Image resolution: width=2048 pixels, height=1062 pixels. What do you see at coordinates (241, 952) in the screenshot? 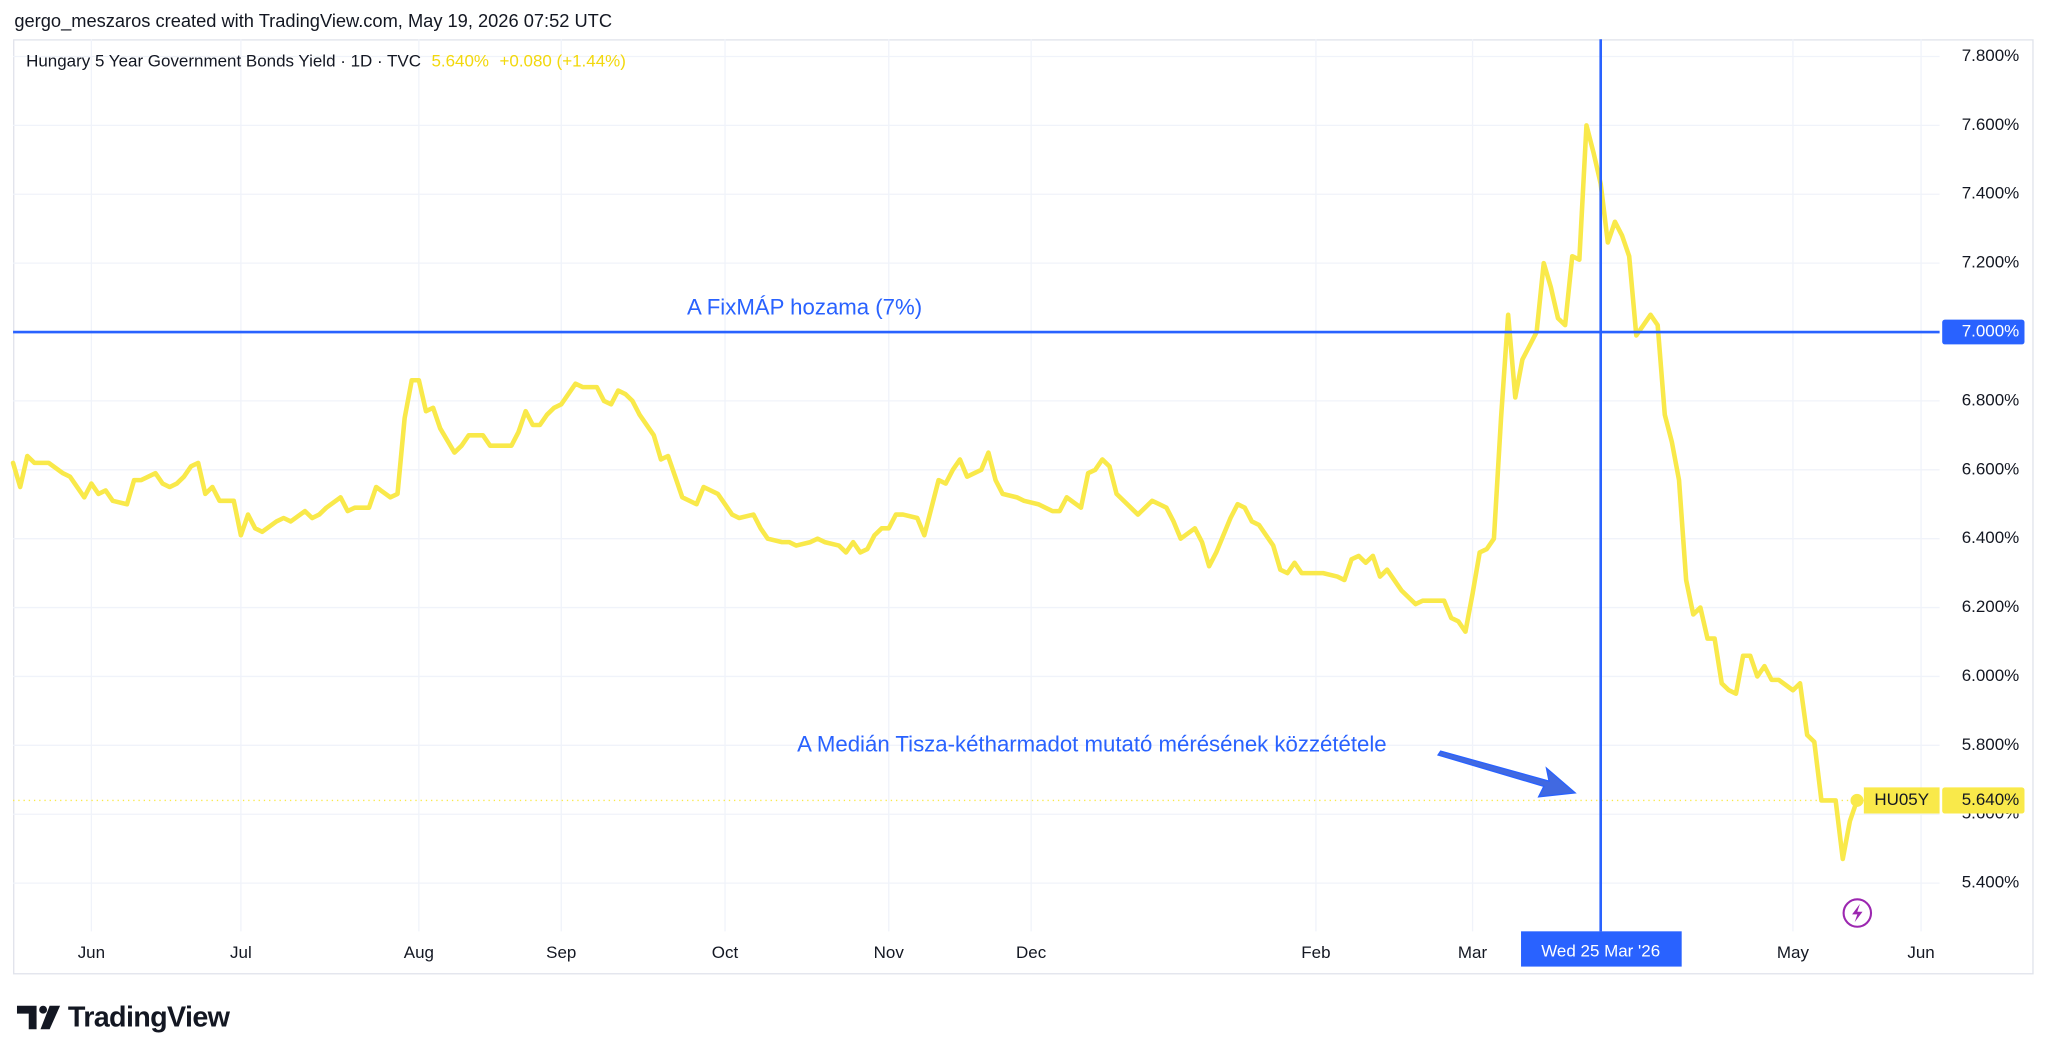
I see `x-tick-label: Jul` at bounding box center [241, 952].